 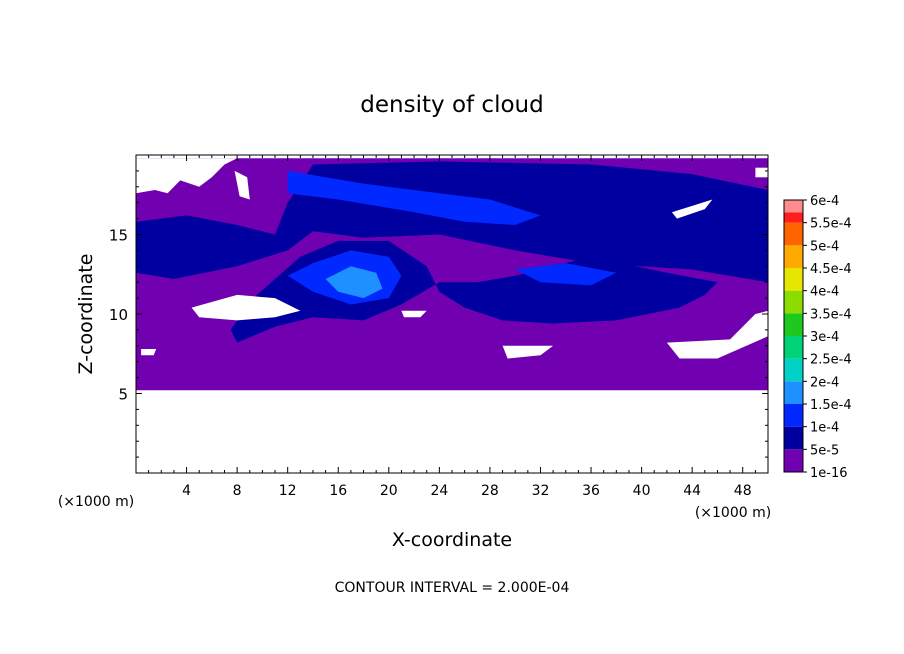 I want to click on colorbar-label: 1.5e-4, so click(x=831, y=405).